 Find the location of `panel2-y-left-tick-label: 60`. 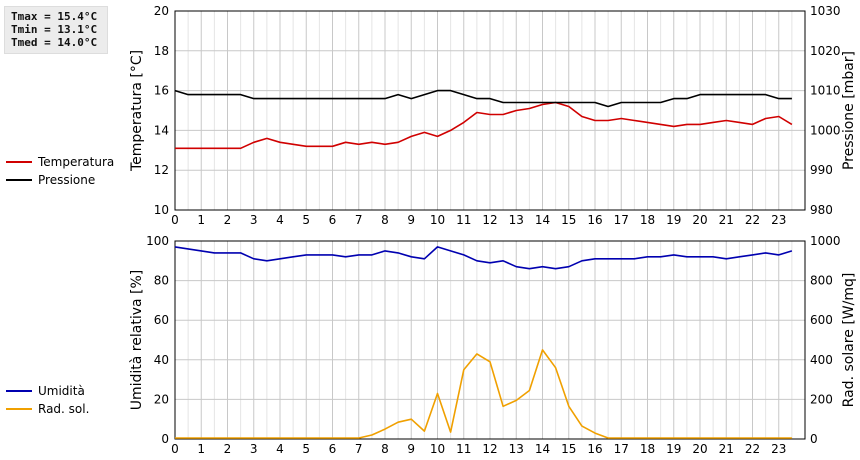

panel2-y-left-tick-label: 60 is located at coordinates (161, 320).